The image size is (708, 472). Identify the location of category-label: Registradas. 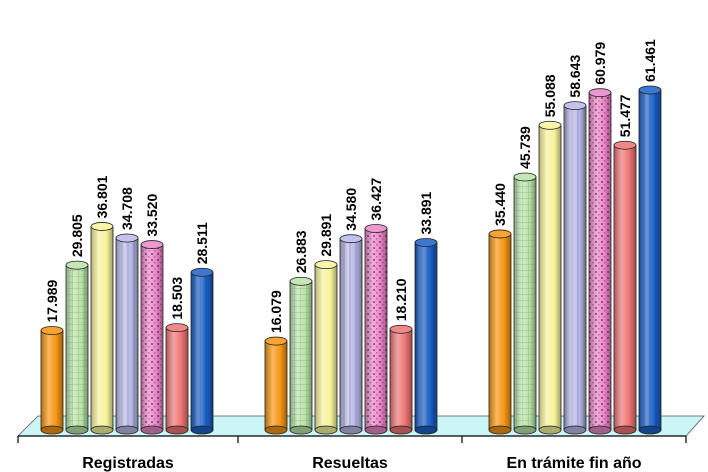
(128, 463).